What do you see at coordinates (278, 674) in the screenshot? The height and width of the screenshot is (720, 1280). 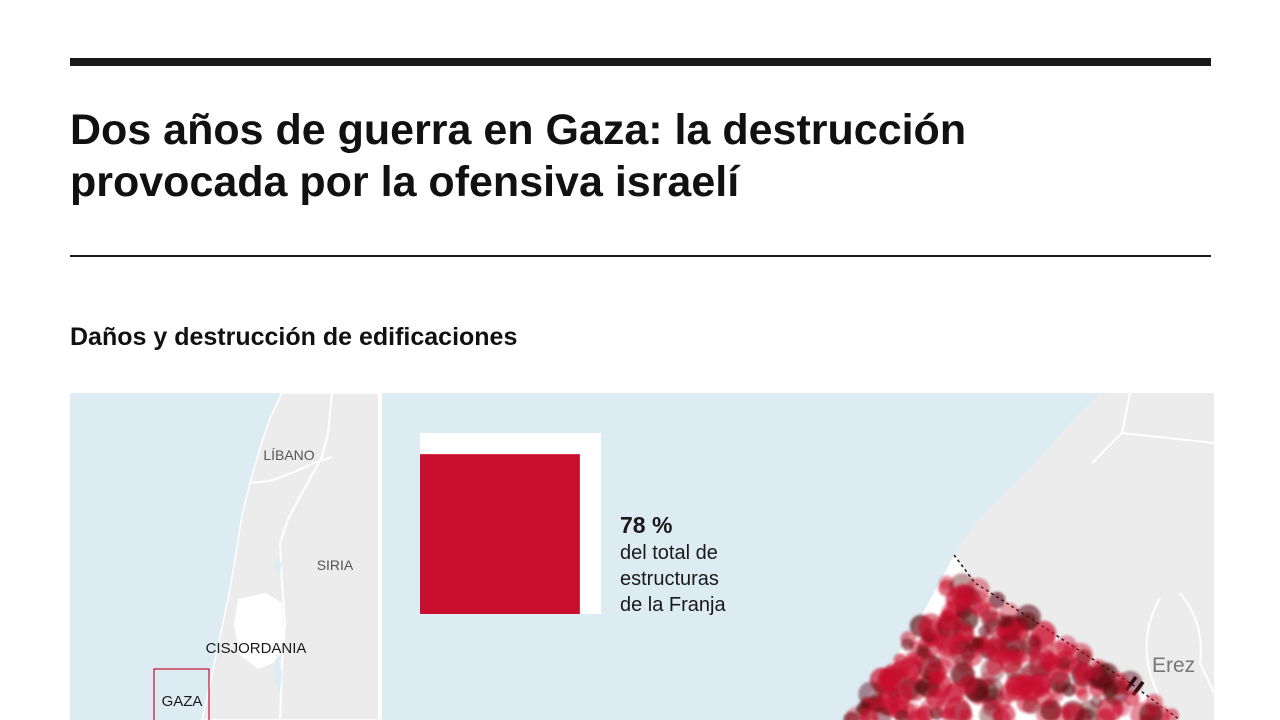 I see `dead-sea` at bounding box center [278, 674].